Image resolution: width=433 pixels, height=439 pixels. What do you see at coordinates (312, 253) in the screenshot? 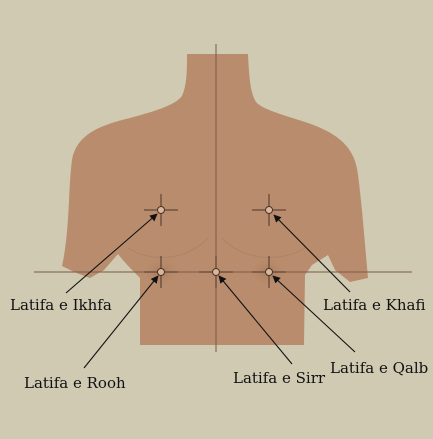
I see `arrow-khafi` at bounding box center [312, 253].